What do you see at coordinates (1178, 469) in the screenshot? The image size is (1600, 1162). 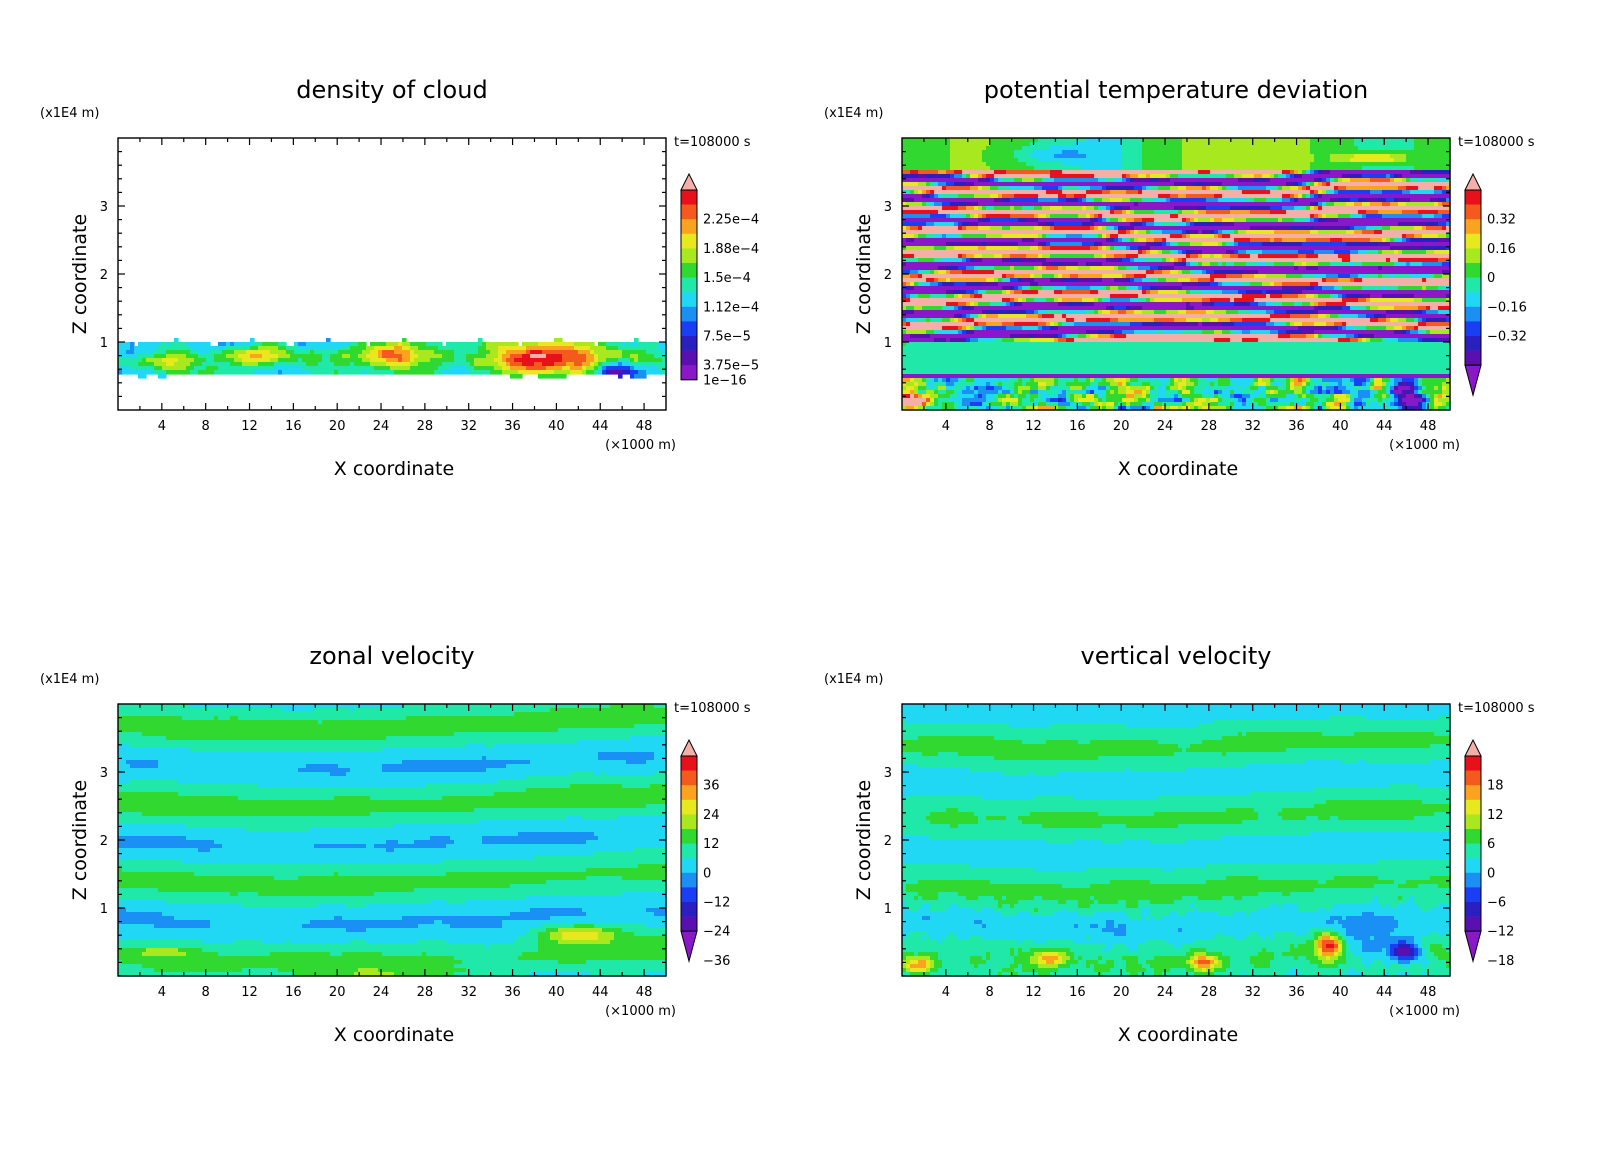 I see `x-axis-label: X coordinate` at bounding box center [1178, 469].